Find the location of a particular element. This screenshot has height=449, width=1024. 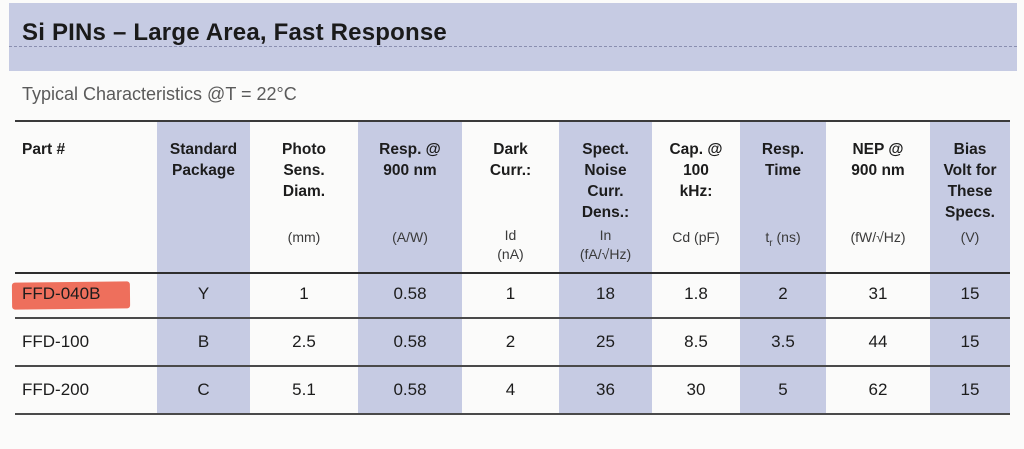

cell-part: FFD-040B is located at coordinates (61, 293).